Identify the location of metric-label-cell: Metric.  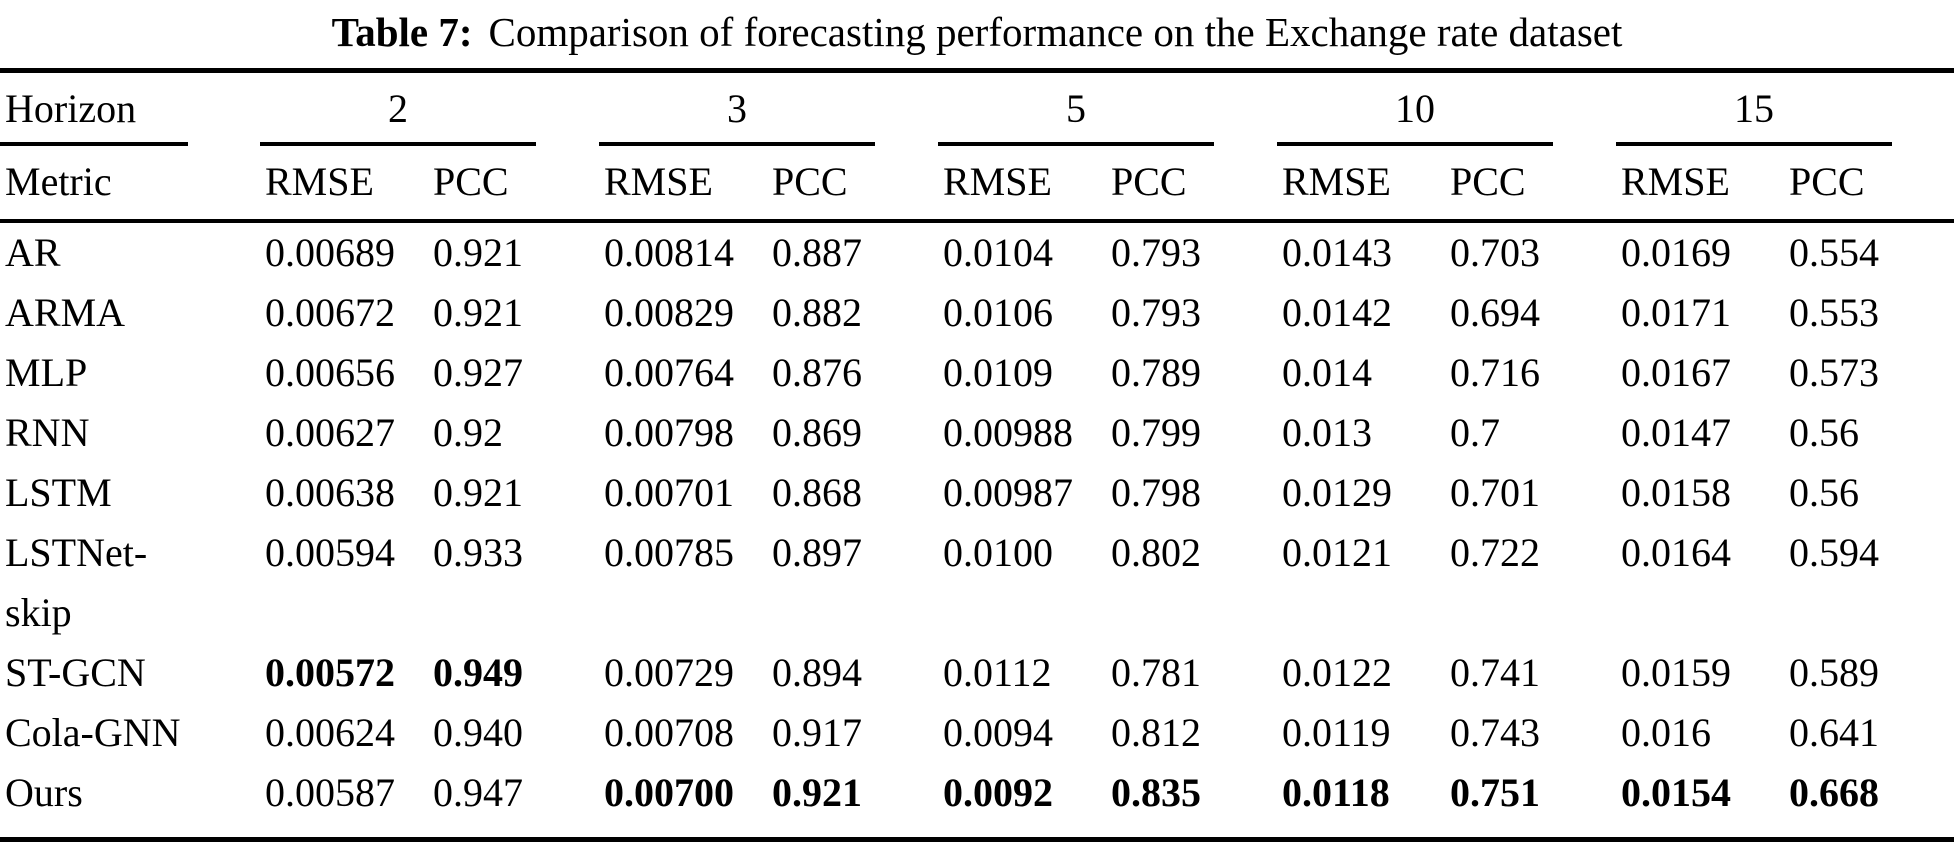
(130, 184).